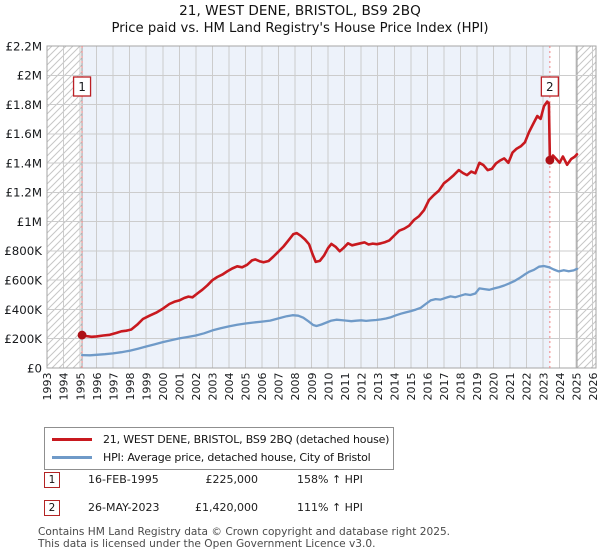 Image resolution: width=600 pixels, height=560 pixels. Describe the element at coordinates (312, 387) in the screenshot. I see `x-axis-tick-label: 2009` at that location.